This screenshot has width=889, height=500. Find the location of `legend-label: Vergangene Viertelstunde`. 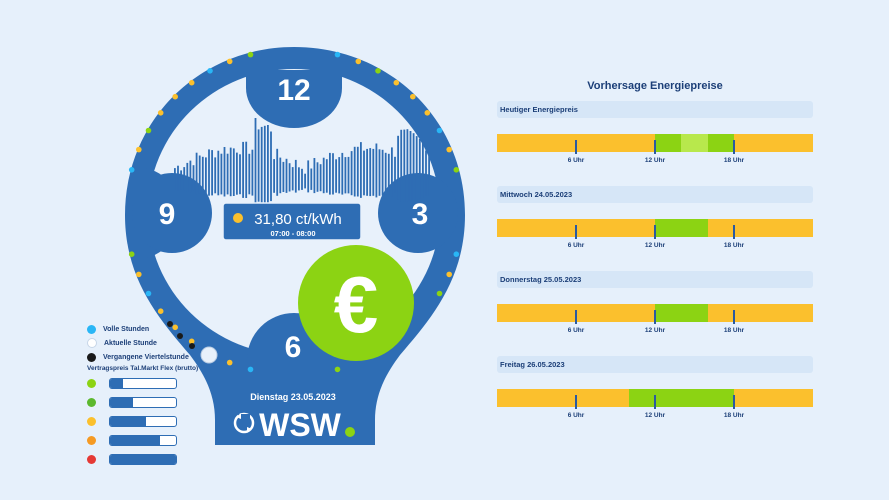

legend-label: Vergangene Viertelstunde is located at coordinates (146, 357).